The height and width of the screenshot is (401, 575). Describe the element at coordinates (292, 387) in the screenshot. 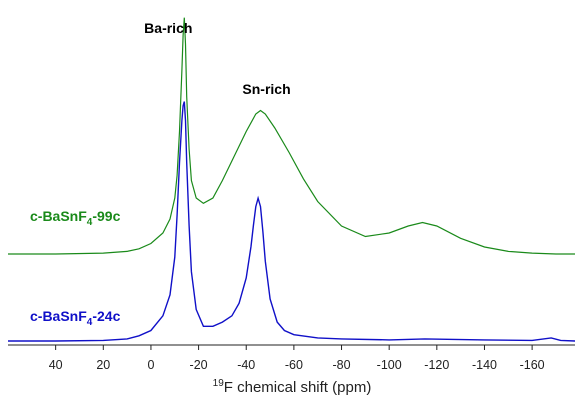

I see `x-axis-label: 19F chemical shift (ppm)` at that location.